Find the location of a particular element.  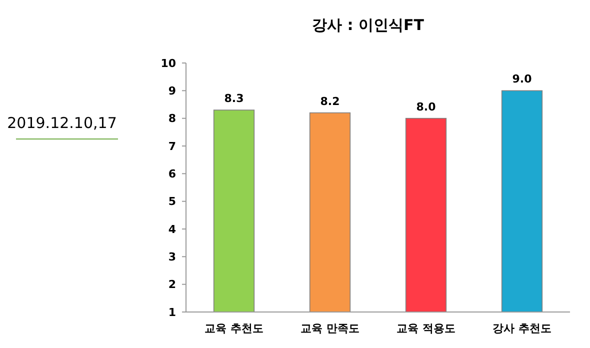

data-label: 8.2 is located at coordinates (330, 101).